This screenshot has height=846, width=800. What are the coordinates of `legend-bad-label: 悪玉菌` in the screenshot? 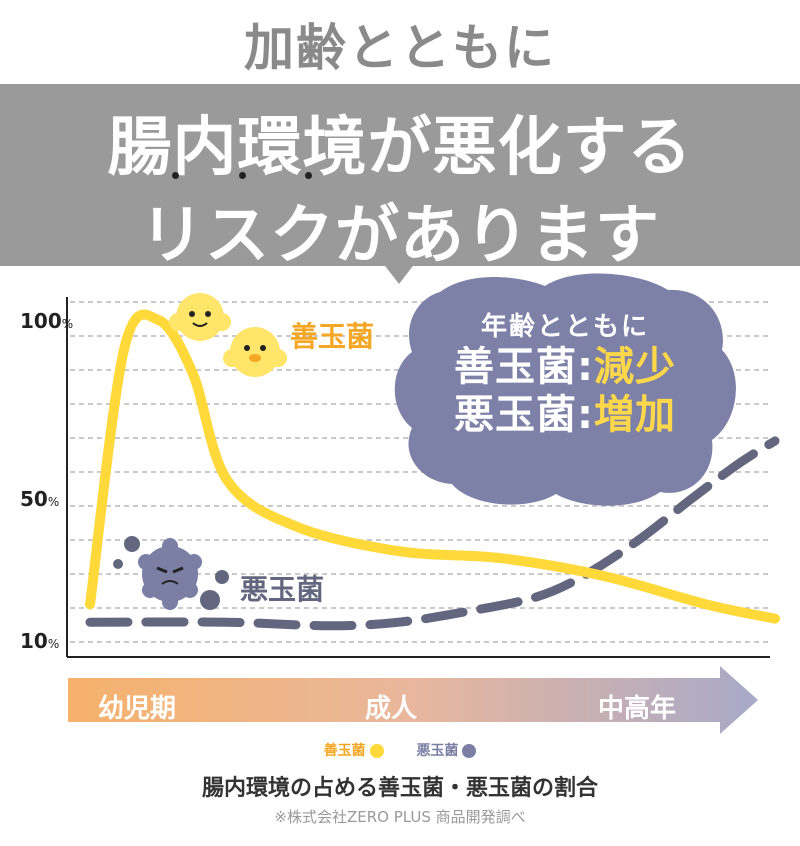 It's located at (437, 751).